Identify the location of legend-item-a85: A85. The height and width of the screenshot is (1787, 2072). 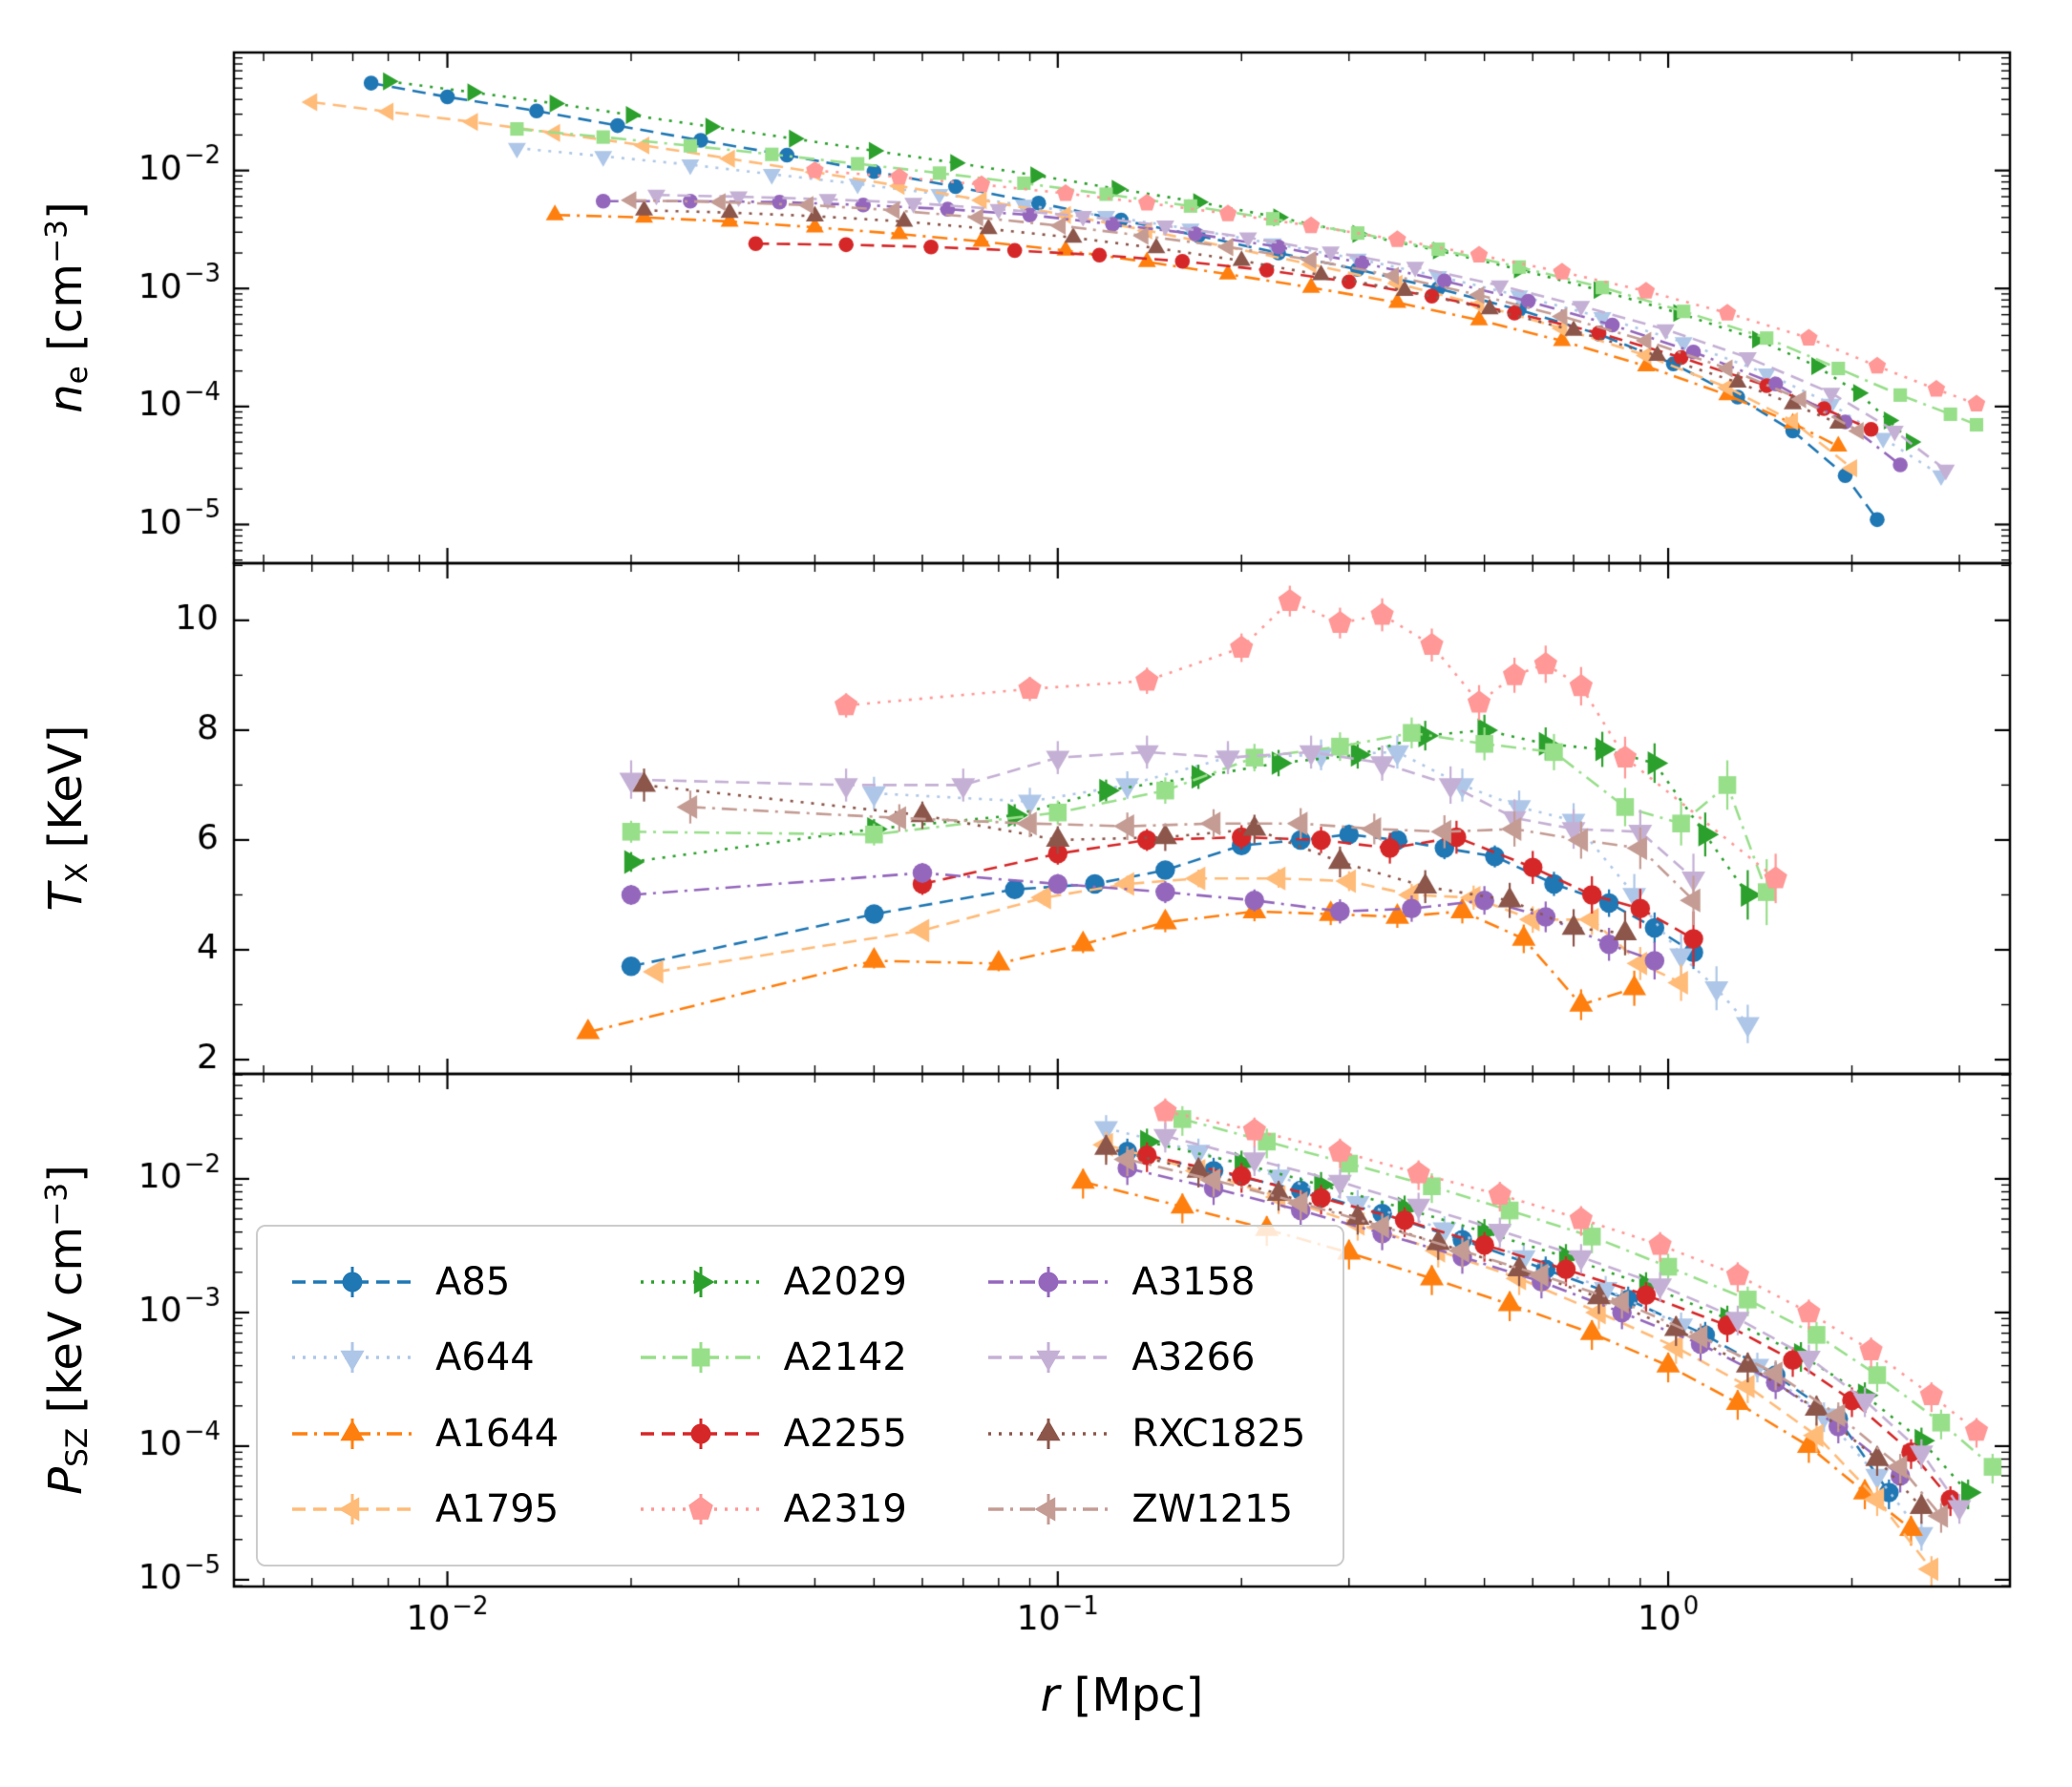
(452, 1282).